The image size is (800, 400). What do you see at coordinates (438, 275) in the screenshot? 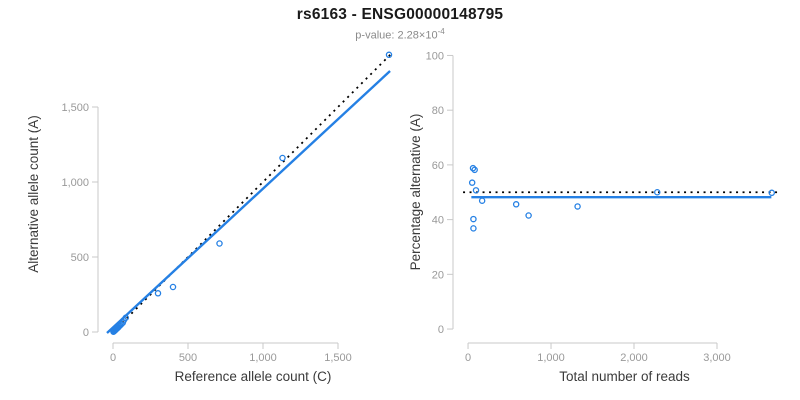
I see `y-tick-label: 20` at bounding box center [438, 275].